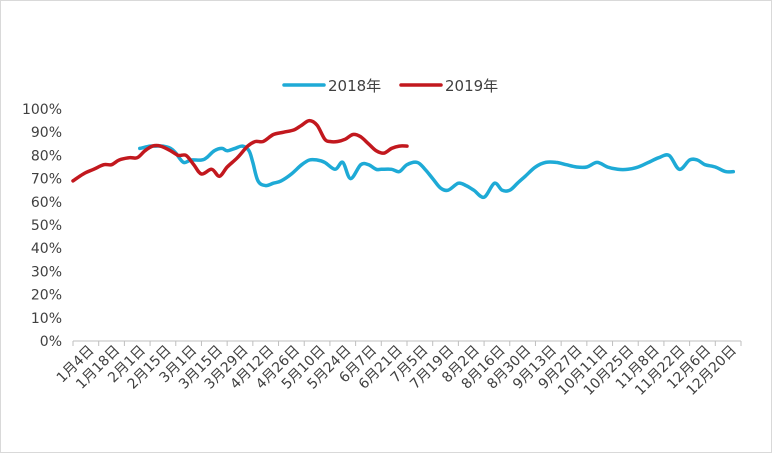 This screenshot has height=456, width=772. I want to click on y-tick-label: 100%, so click(42, 110).